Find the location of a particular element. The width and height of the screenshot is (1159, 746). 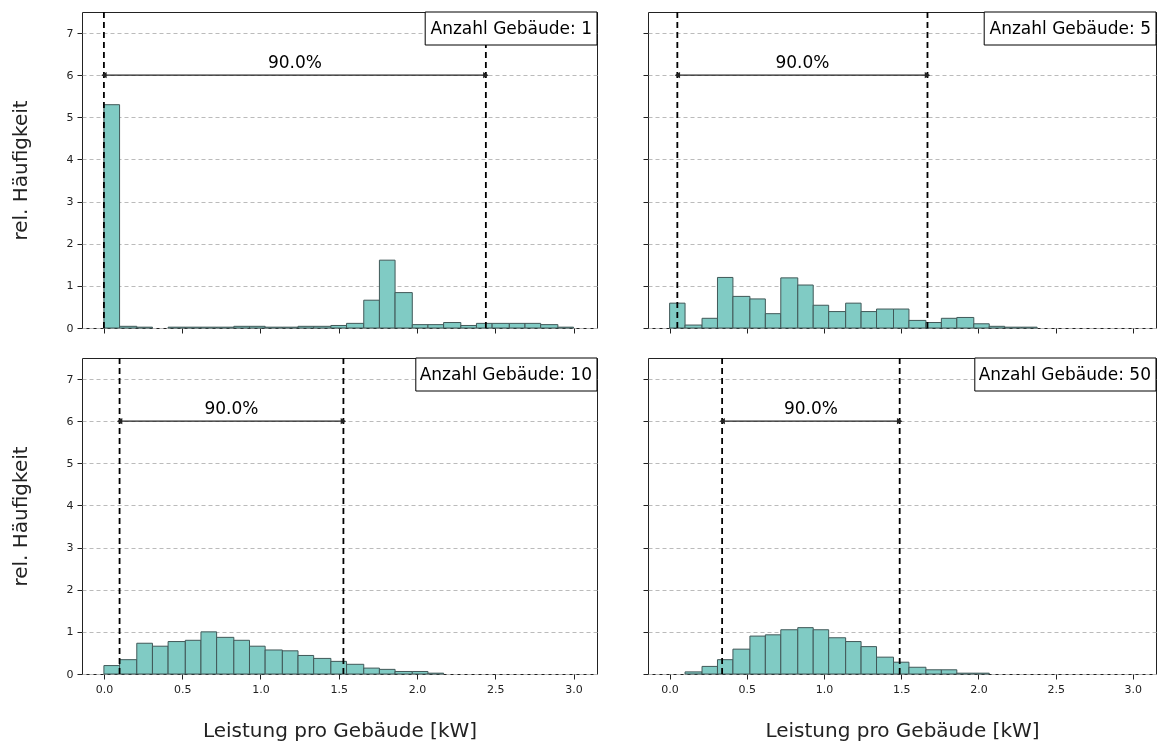

annotation: Anzahl Gebäude: 10 is located at coordinates (505, 374).